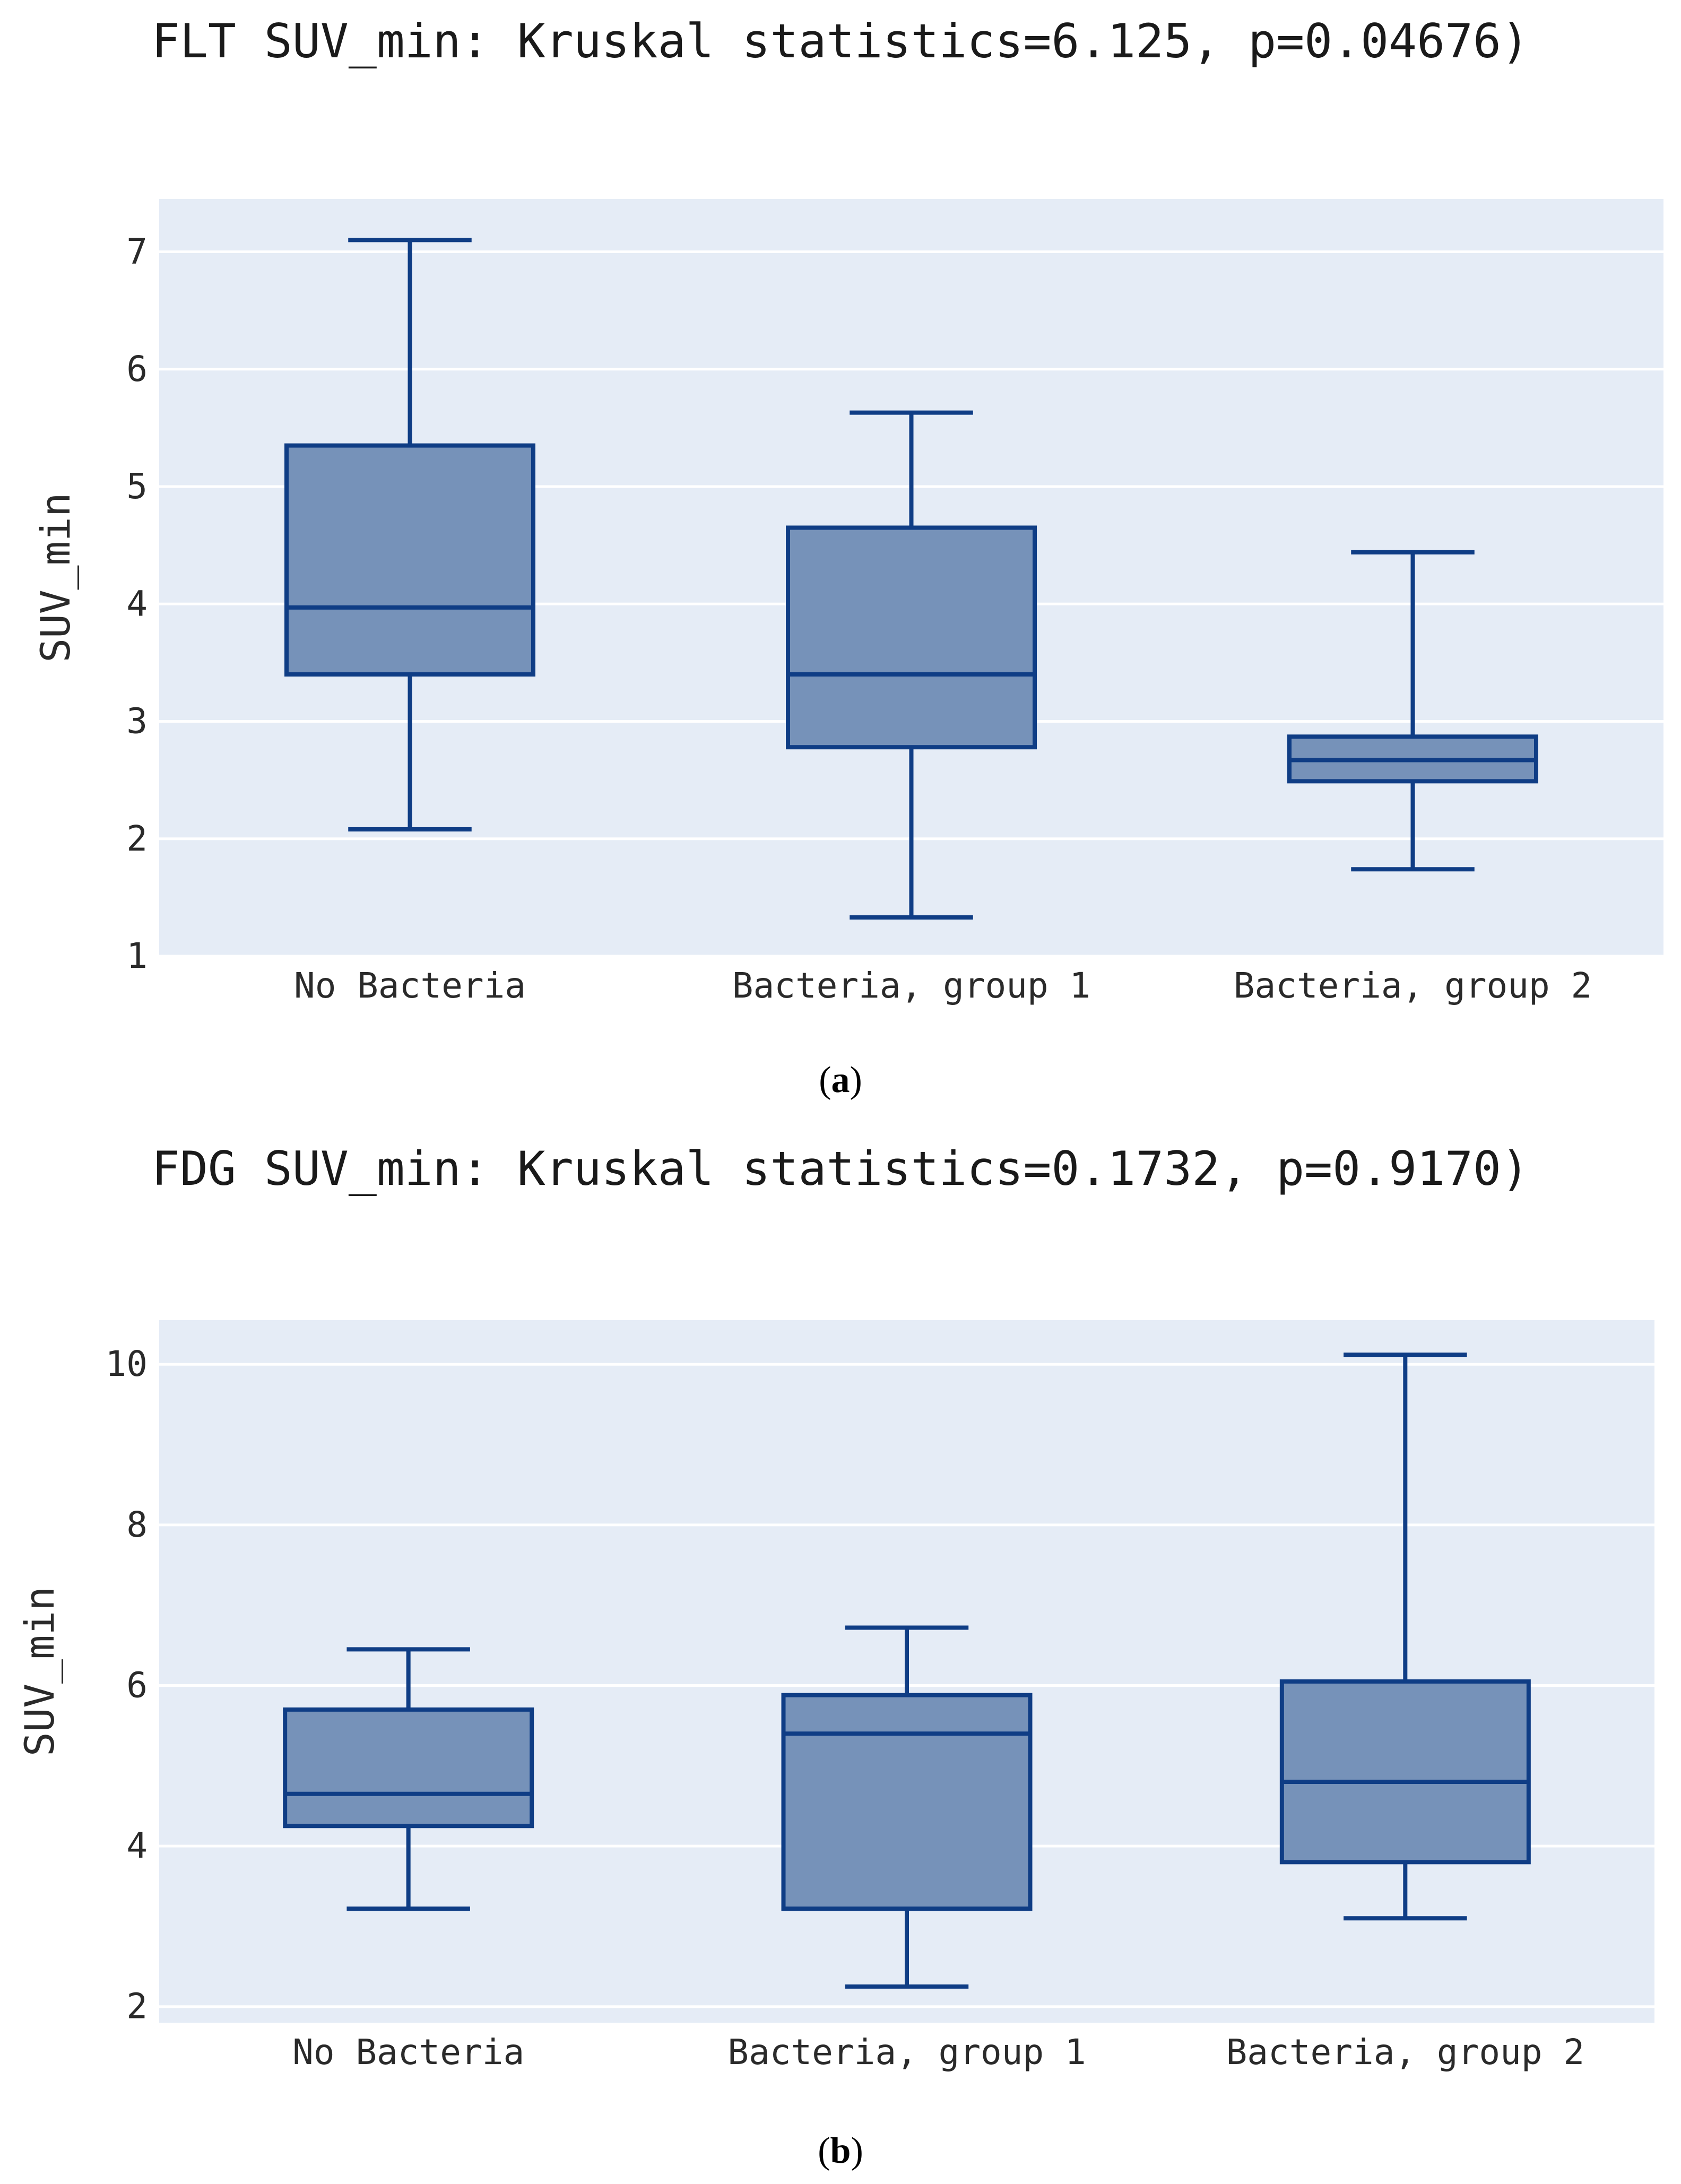  I want to click on panel-label-letter: a, so click(840, 1080).